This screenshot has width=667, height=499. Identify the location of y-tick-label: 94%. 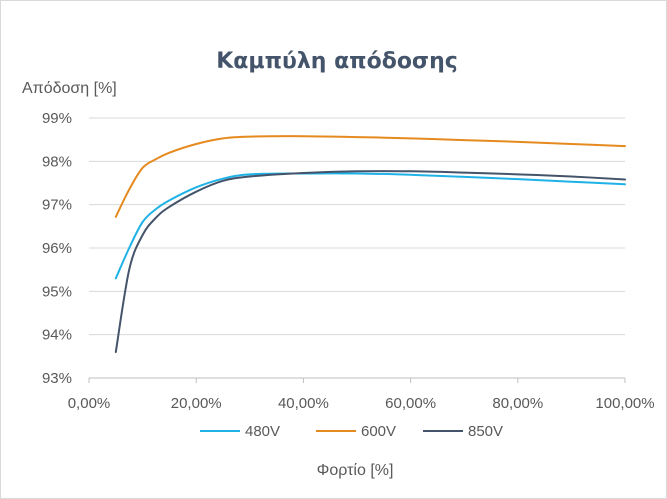
(57, 335).